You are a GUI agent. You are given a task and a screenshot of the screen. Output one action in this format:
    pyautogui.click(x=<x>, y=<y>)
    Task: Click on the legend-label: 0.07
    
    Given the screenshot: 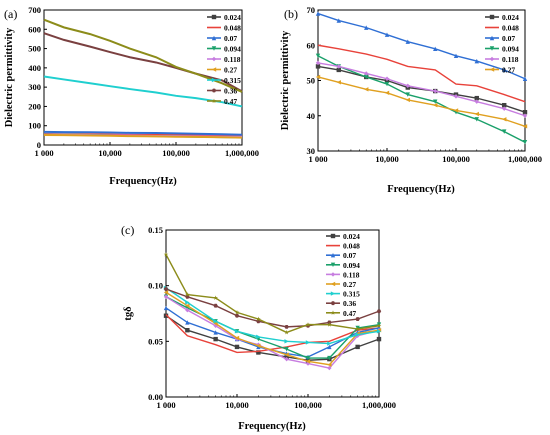 What is the action you would take?
    pyautogui.click(x=508, y=38)
    